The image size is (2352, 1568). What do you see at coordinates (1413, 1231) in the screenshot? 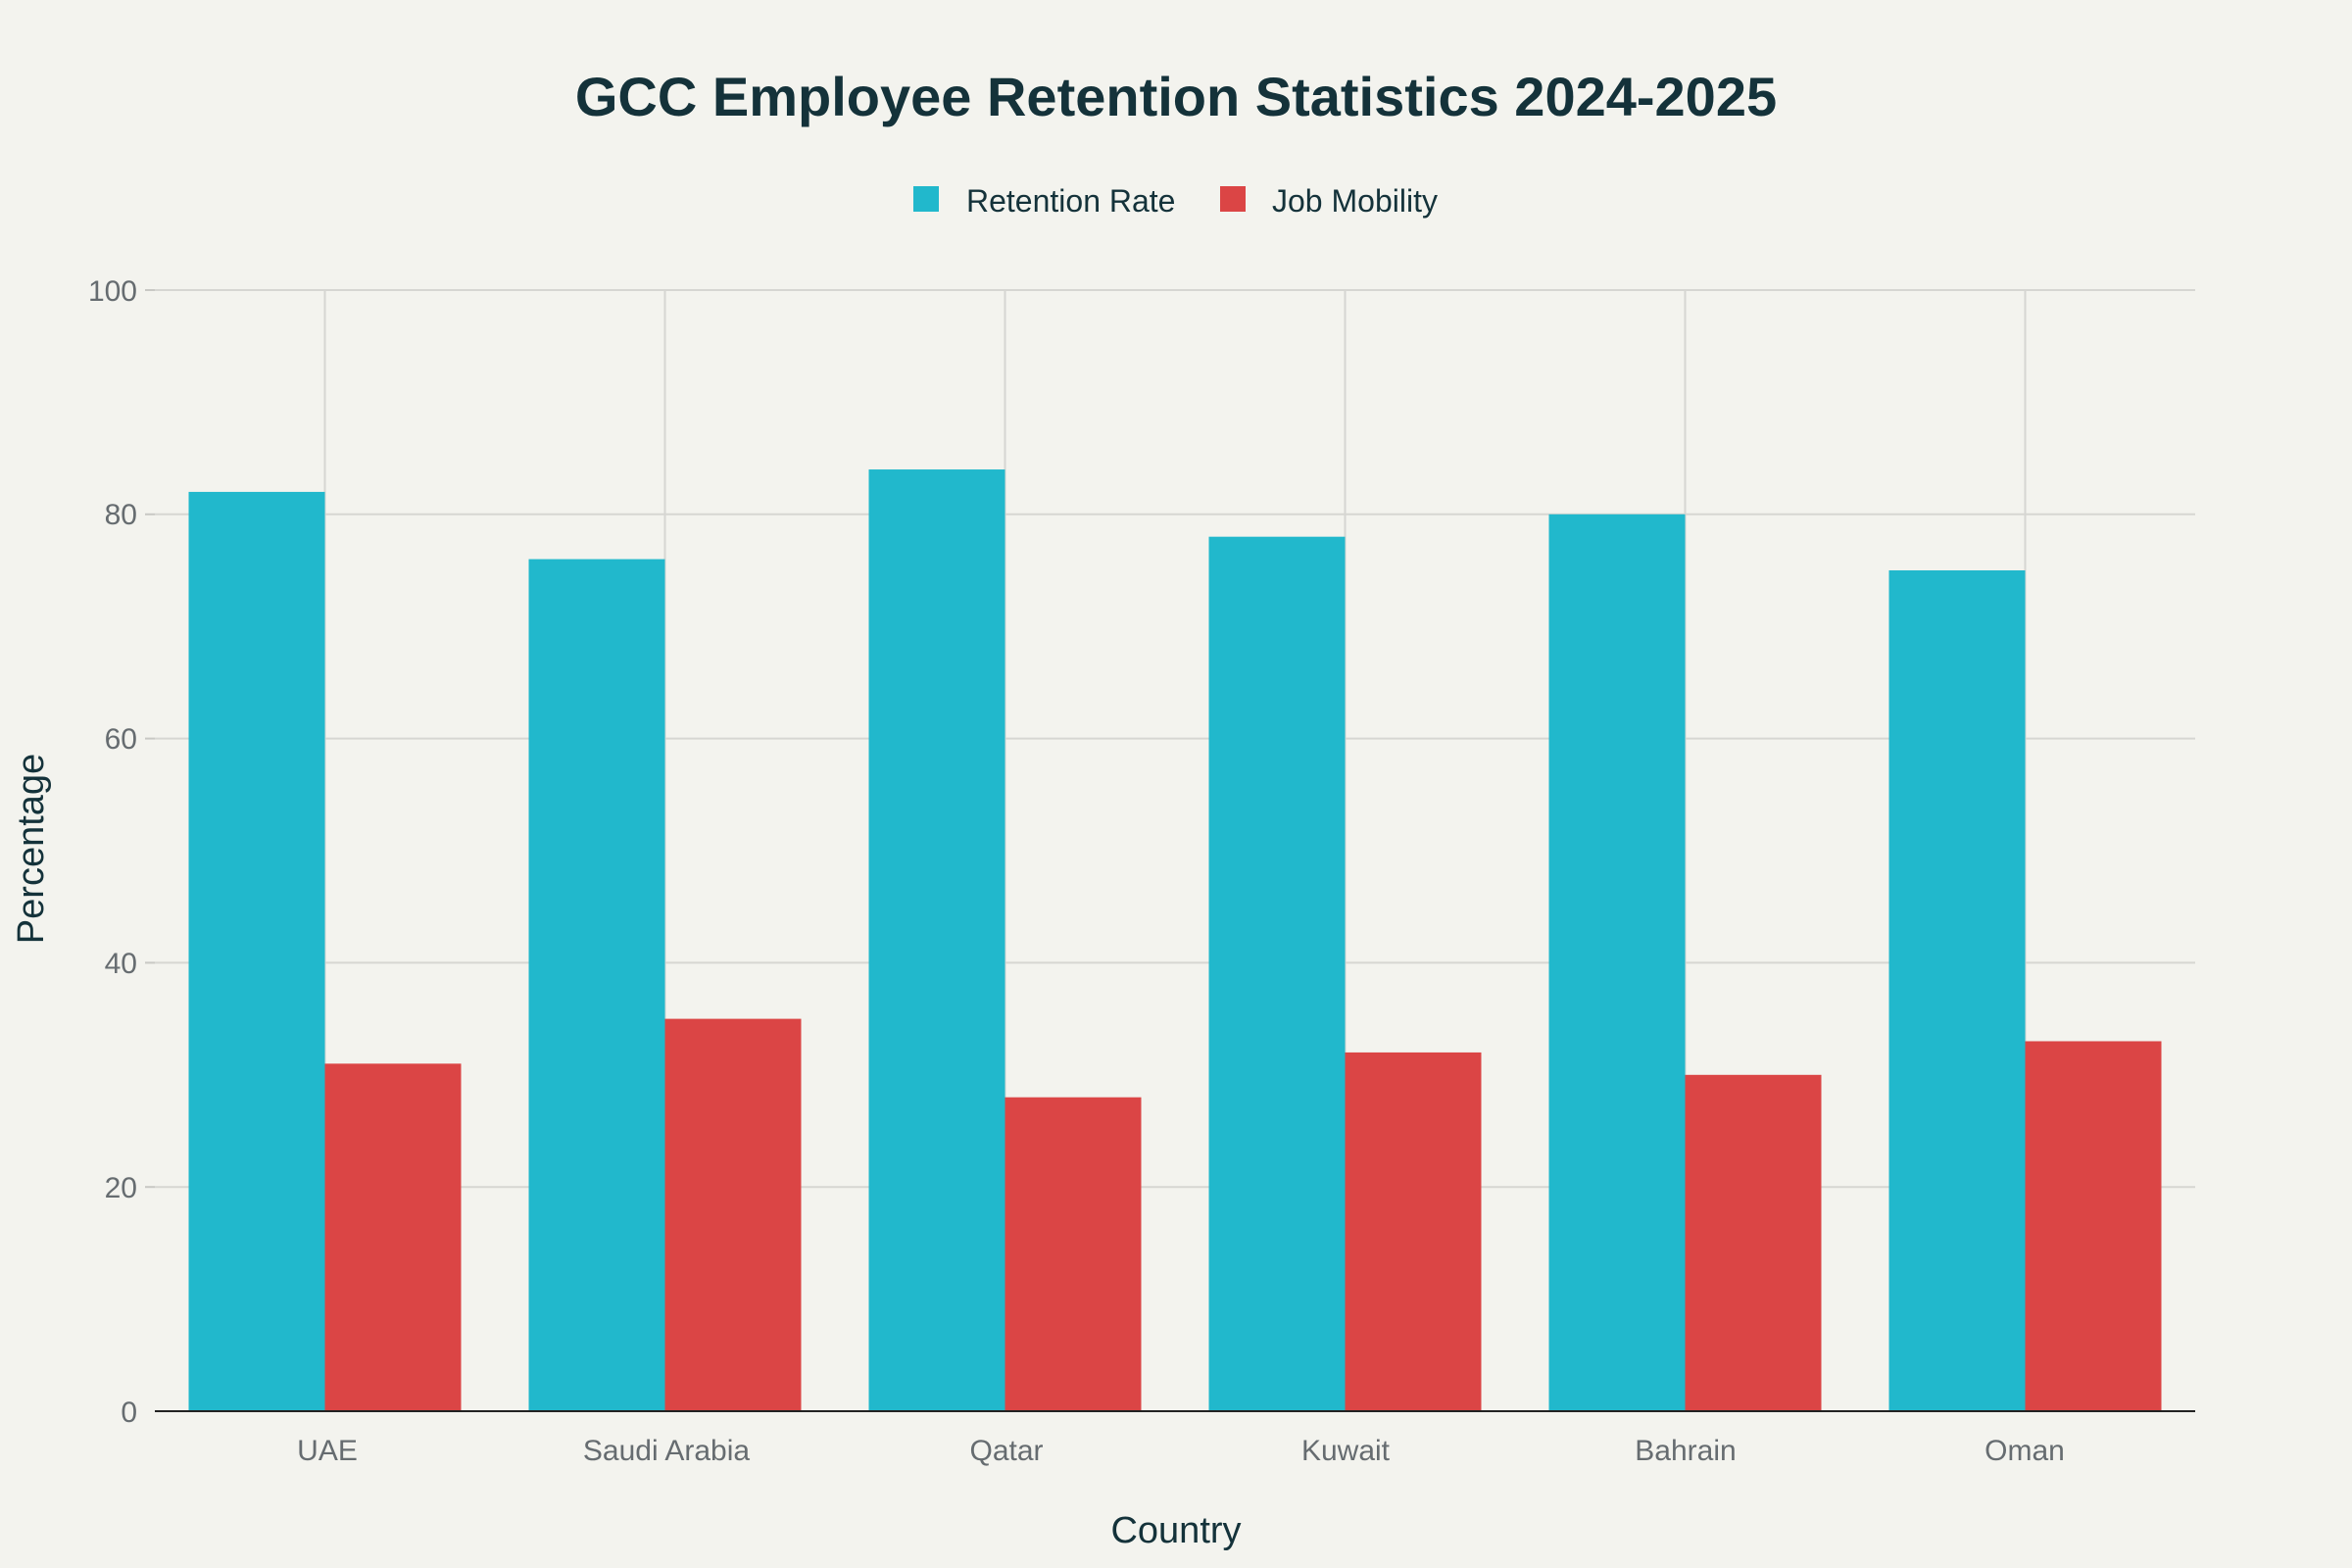
I see `bar-job-mobility-kuwait` at bounding box center [1413, 1231].